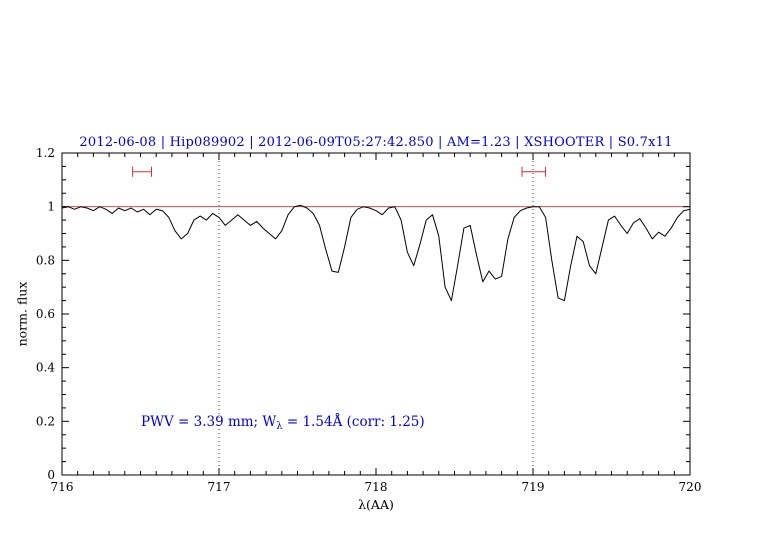  What do you see at coordinates (62, 487) in the screenshot?
I see `x-tick-label: 716` at bounding box center [62, 487].